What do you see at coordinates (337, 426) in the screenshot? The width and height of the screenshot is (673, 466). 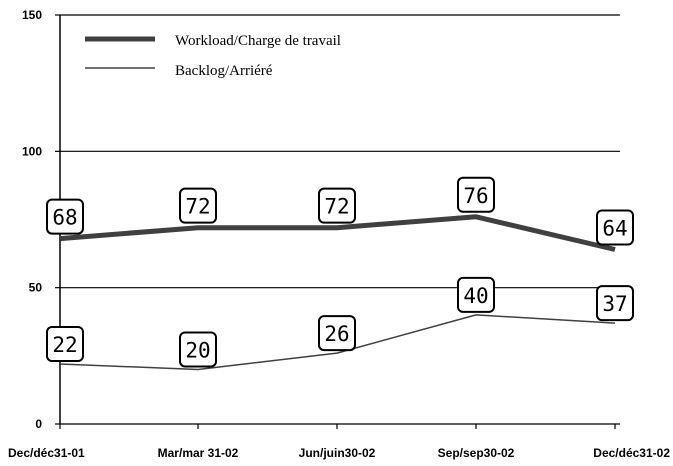 I see `x-axis-ticks` at bounding box center [337, 426].